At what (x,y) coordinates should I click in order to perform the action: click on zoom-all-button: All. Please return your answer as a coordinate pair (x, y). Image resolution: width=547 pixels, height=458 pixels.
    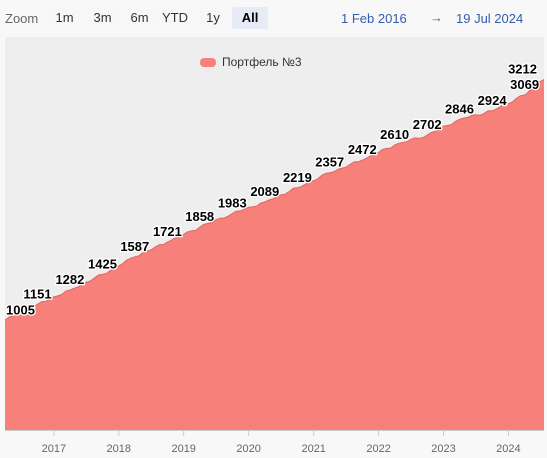
    Looking at the image, I should click on (250, 18).